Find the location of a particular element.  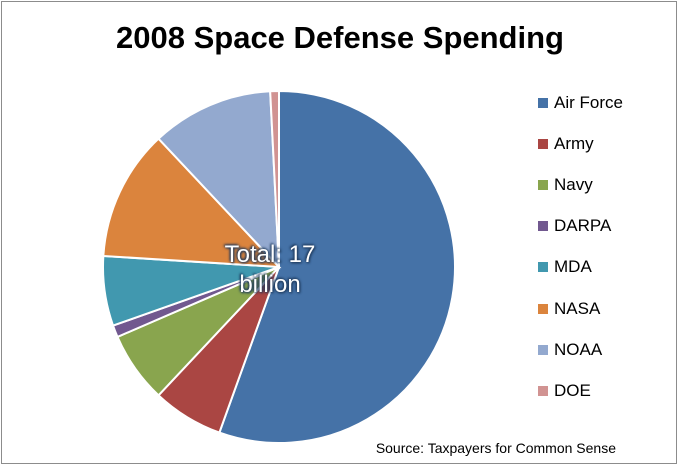

pie-slice-nasa is located at coordinates (192, 203).